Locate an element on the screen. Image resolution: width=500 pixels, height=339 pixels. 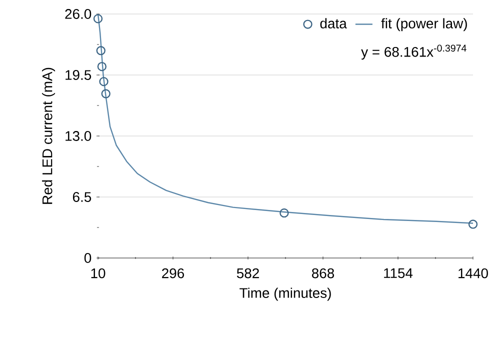
legend-label: data is located at coordinates (333, 23).